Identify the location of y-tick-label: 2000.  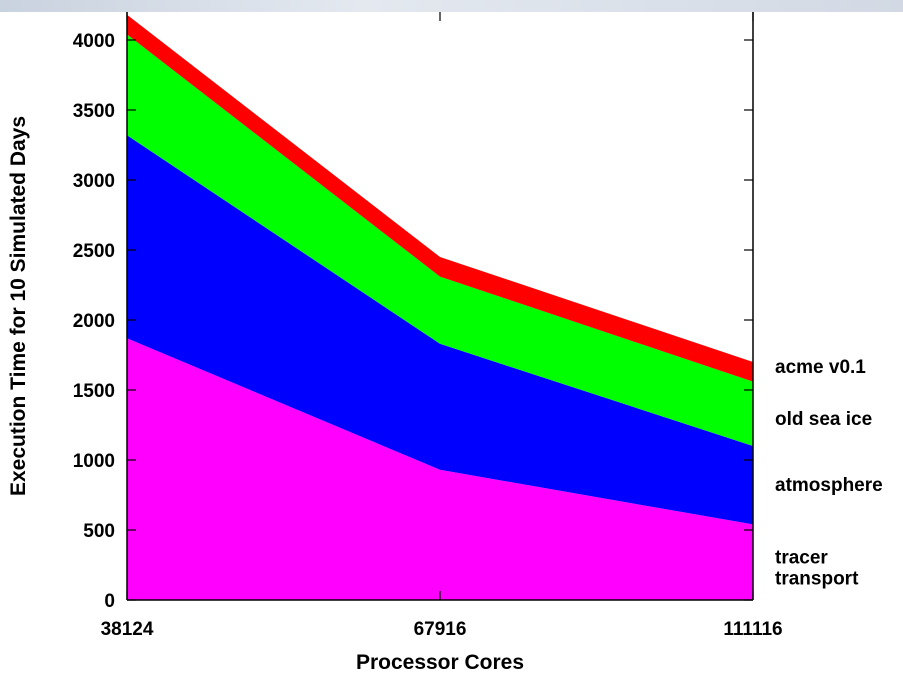
(94, 321).